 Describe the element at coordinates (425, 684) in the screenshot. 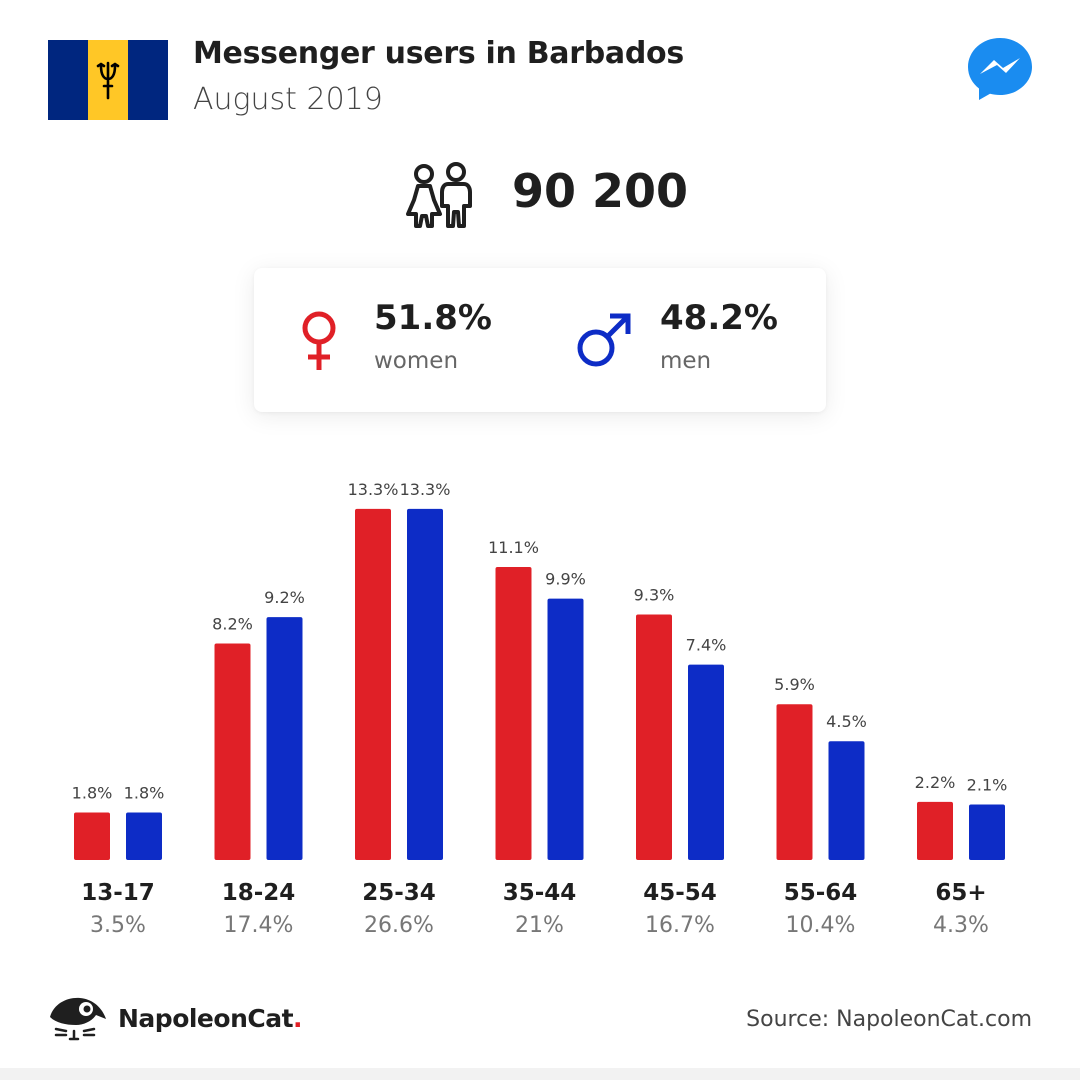

I see `bar-25-34-men` at that location.